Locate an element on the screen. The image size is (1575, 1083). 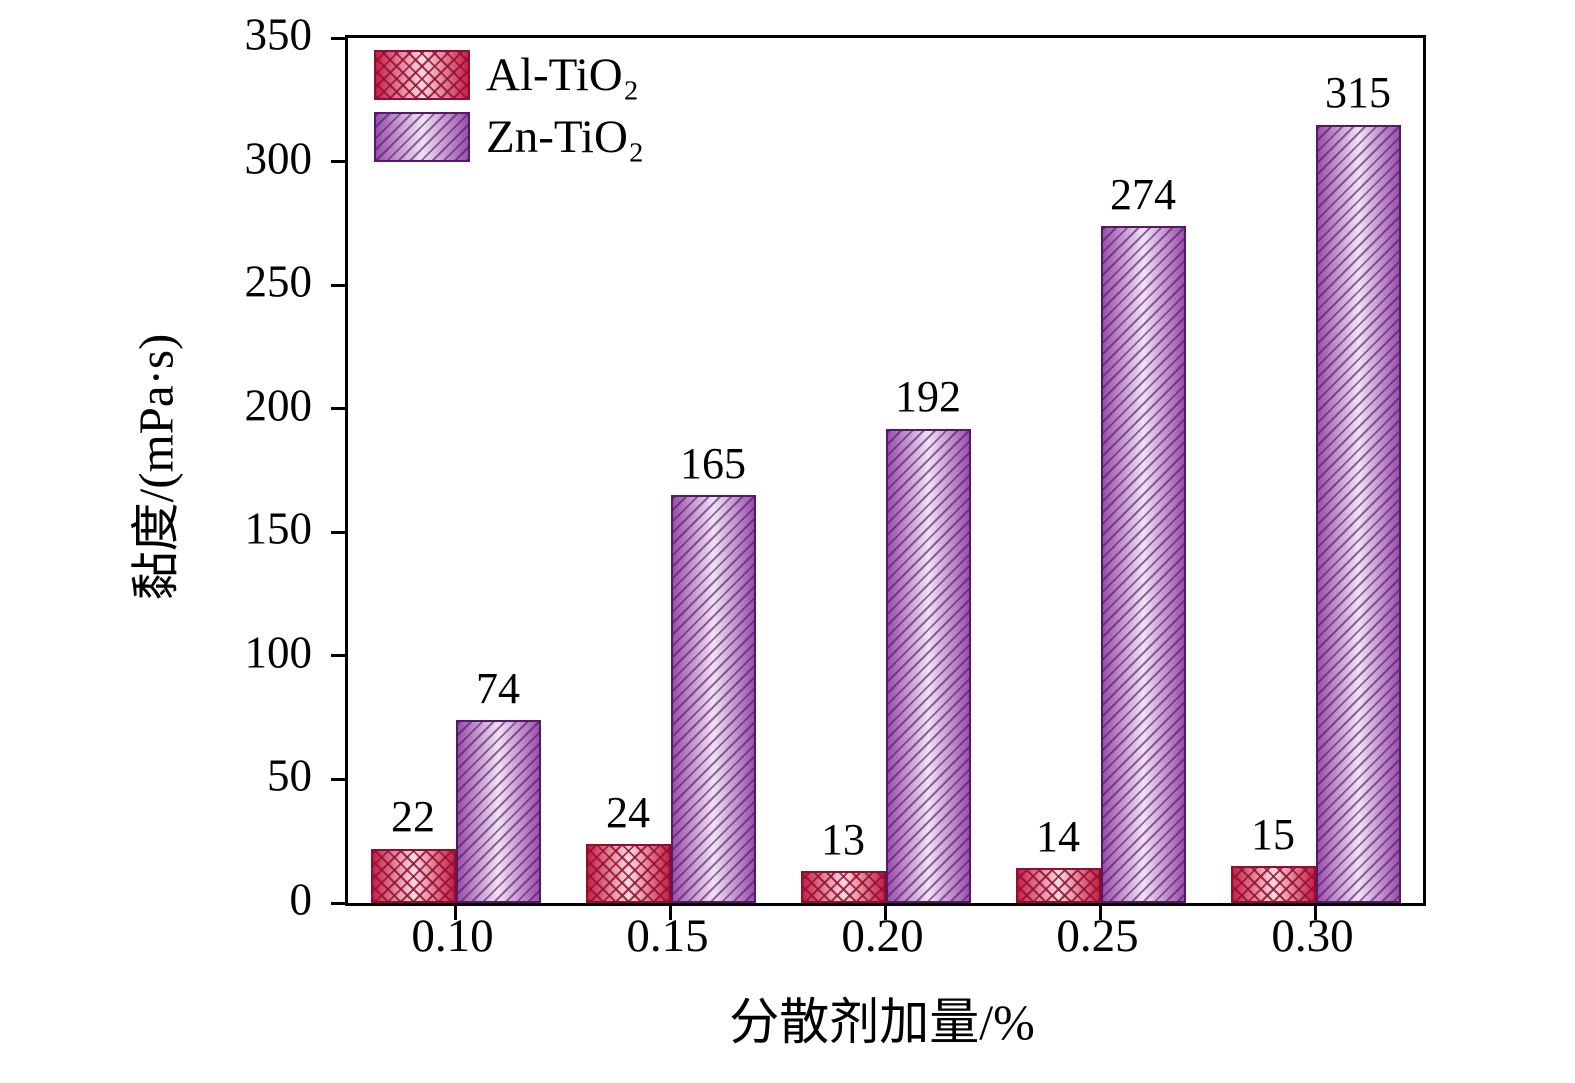
legend-item: Zn-TiO₂ is located at coordinates (509, 137).